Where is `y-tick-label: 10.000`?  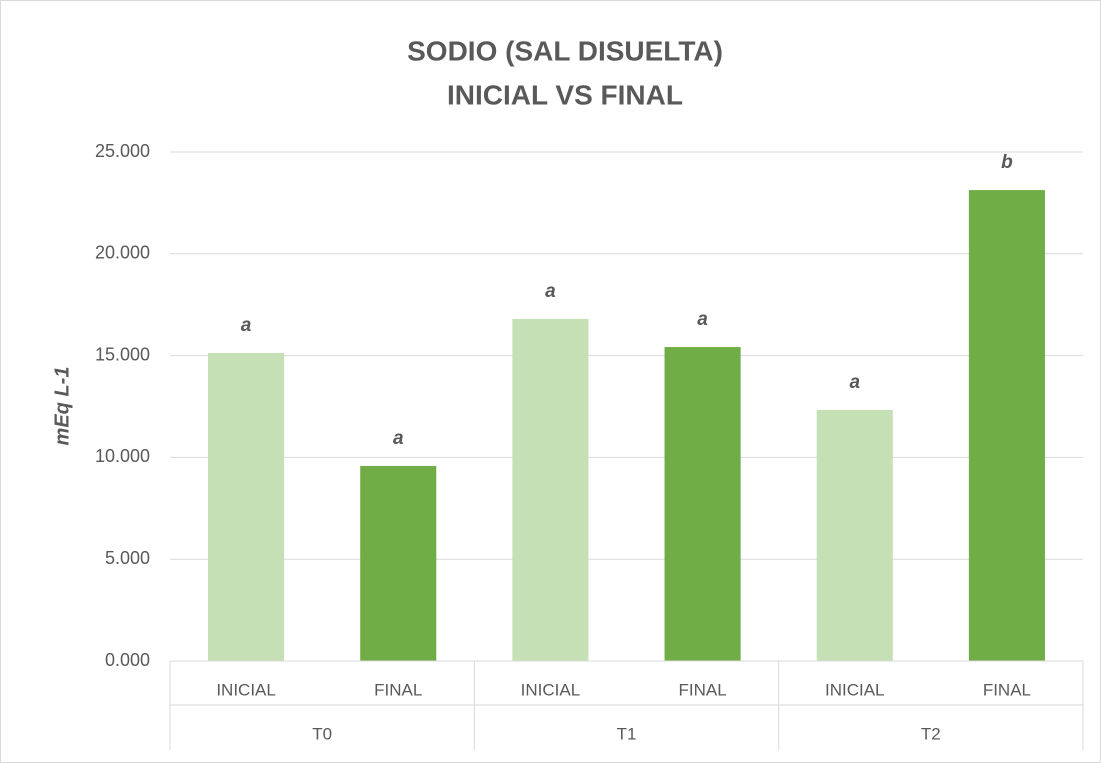 y-tick-label: 10.000 is located at coordinates (122, 456).